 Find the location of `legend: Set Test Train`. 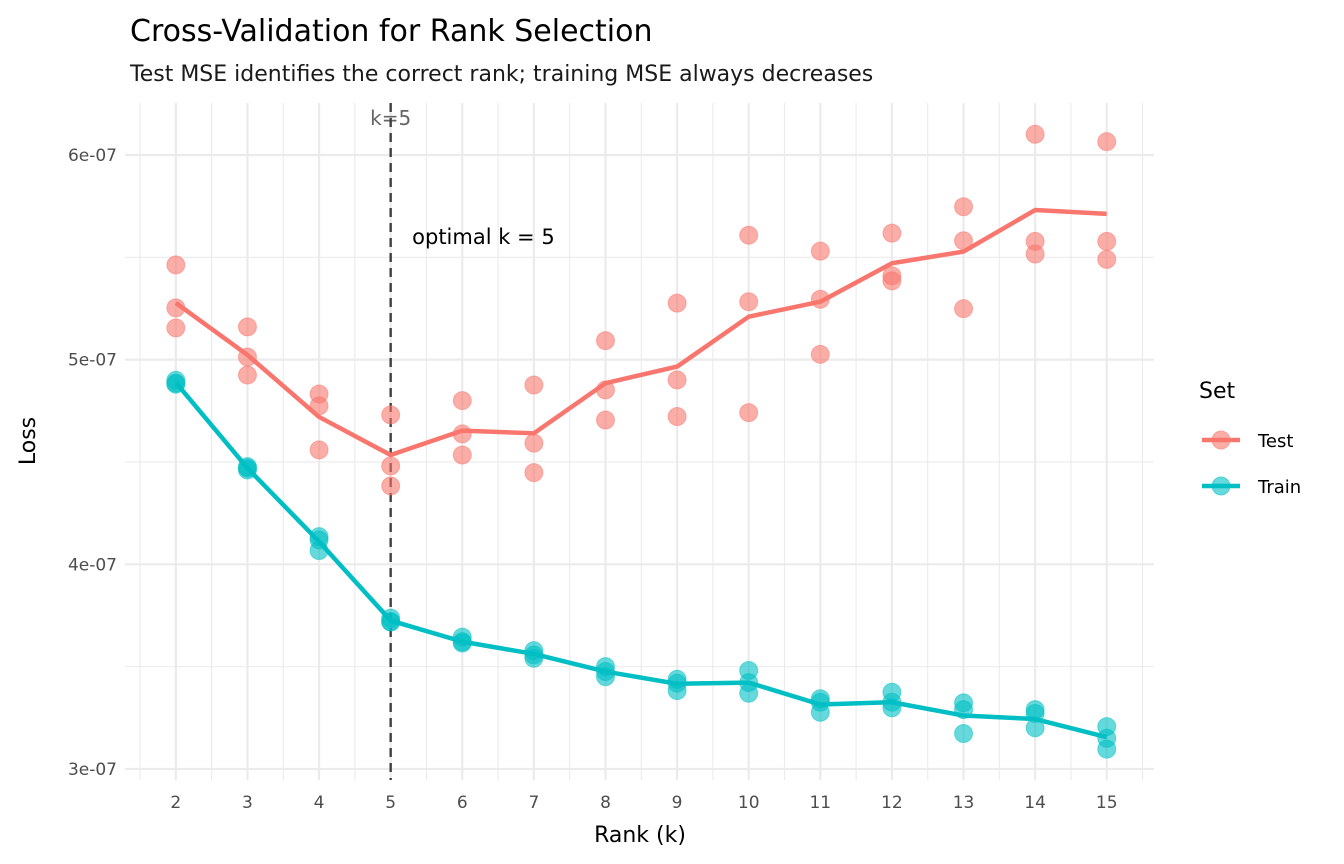

legend: Set Test Train is located at coordinates (1250, 438).